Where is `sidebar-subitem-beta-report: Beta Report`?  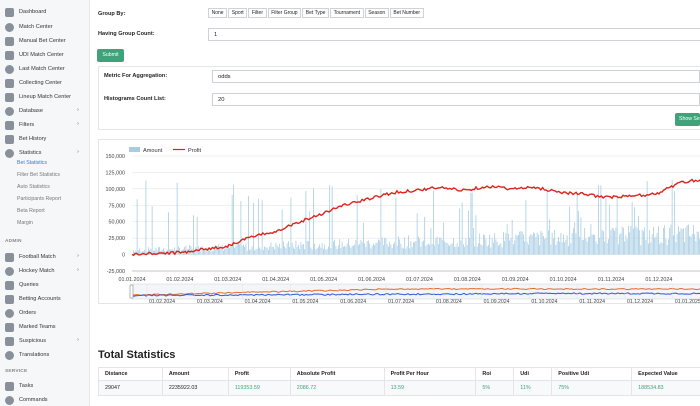
sidebar-subitem-beta-report: Beta Report is located at coordinates (31, 211).